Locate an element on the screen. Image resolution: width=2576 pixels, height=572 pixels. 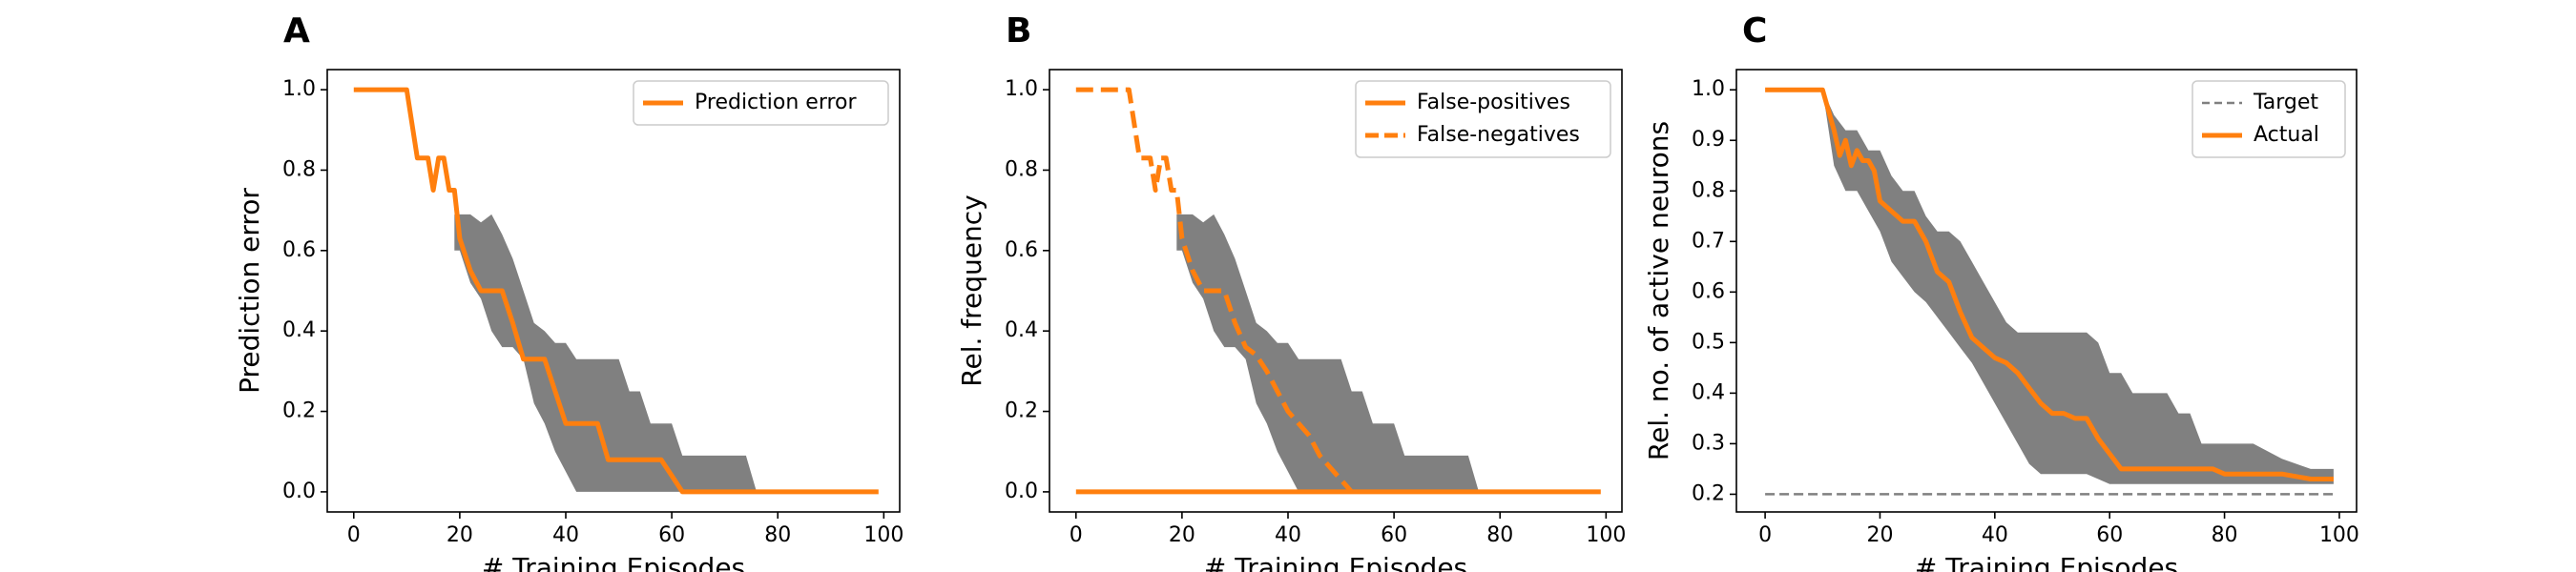
y-axis-label: Prediction error is located at coordinates (249, 291).